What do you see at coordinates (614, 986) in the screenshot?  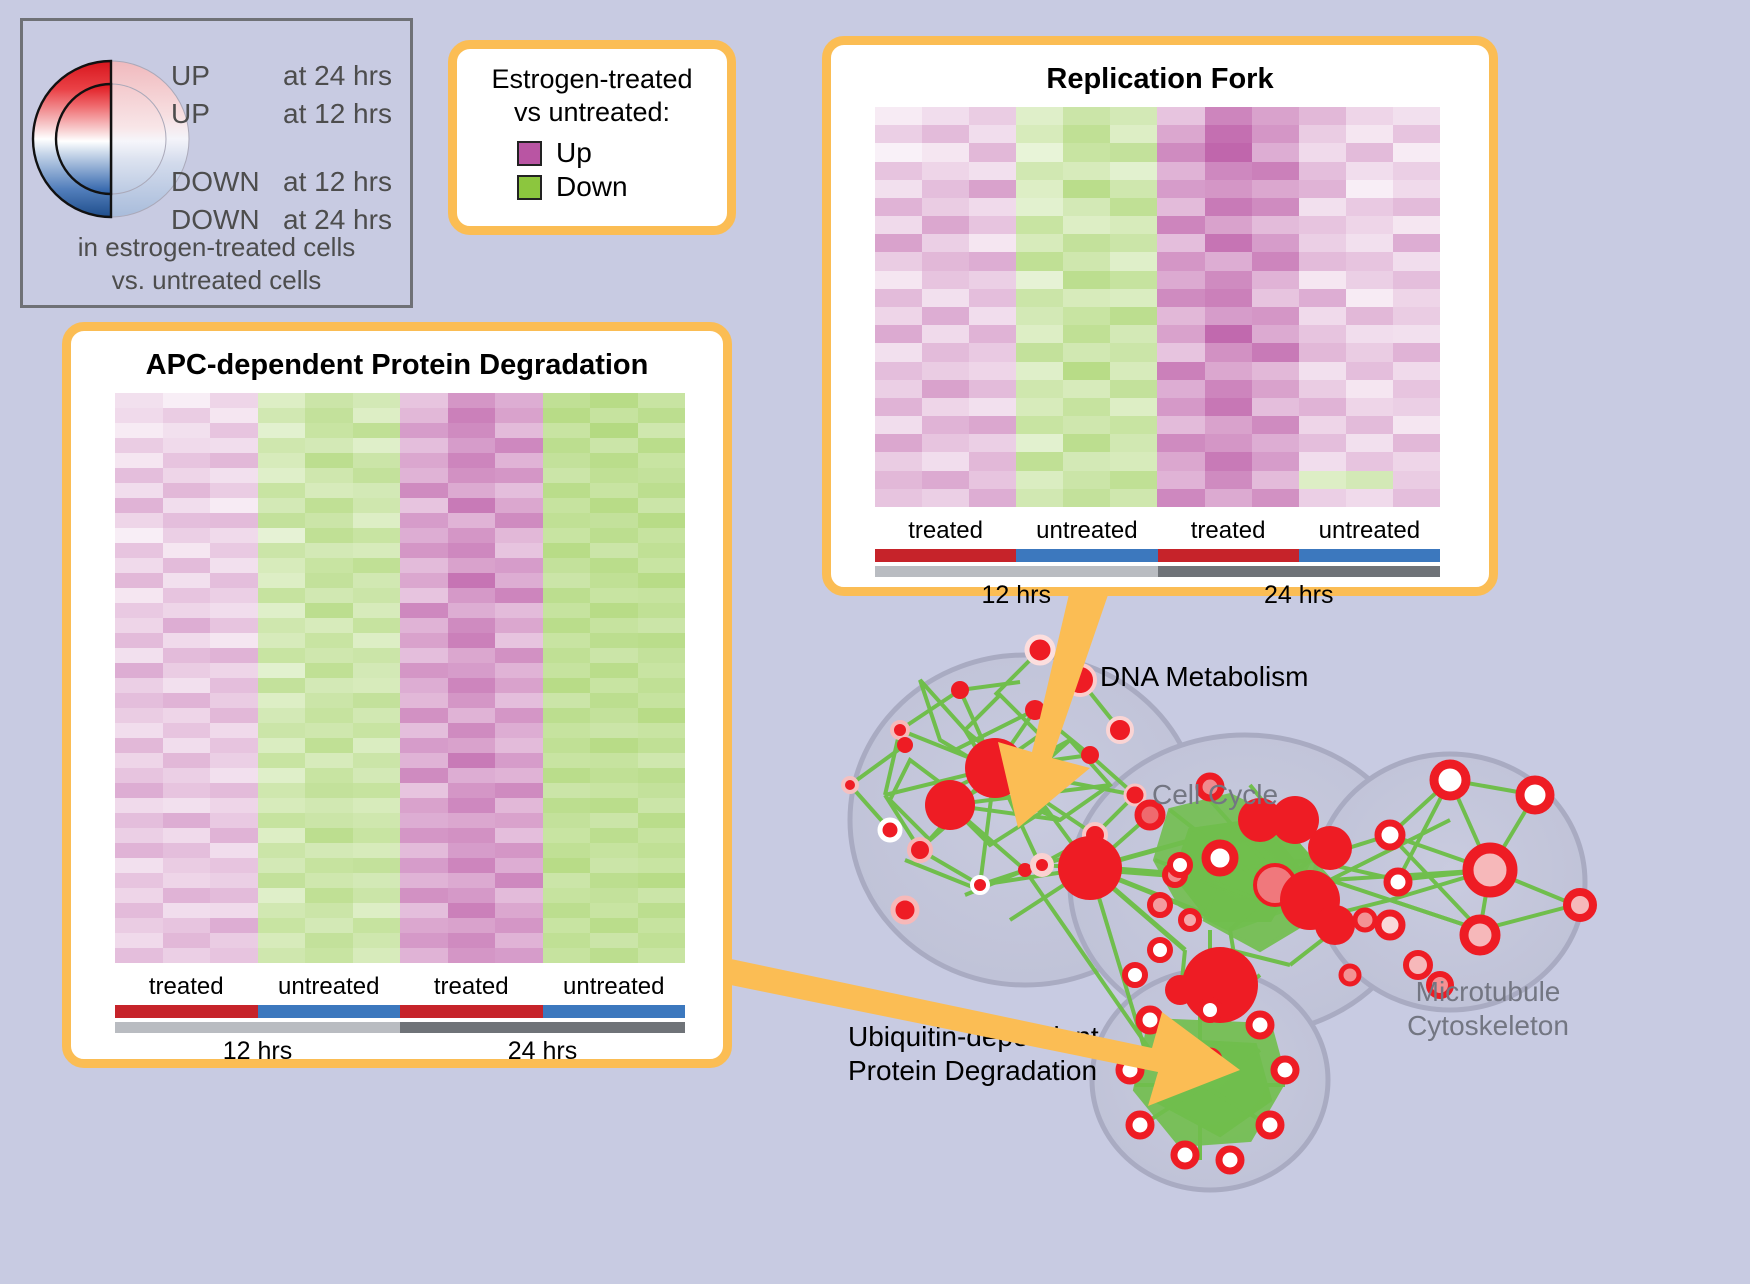 I see `apc-group-label: untreated` at bounding box center [614, 986].